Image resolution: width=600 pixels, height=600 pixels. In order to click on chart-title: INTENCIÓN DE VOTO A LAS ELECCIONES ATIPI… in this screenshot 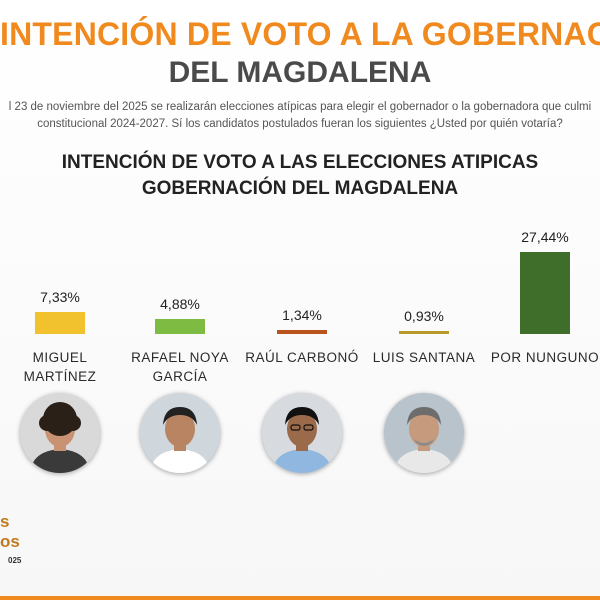, I will do `click(300, 176)`.